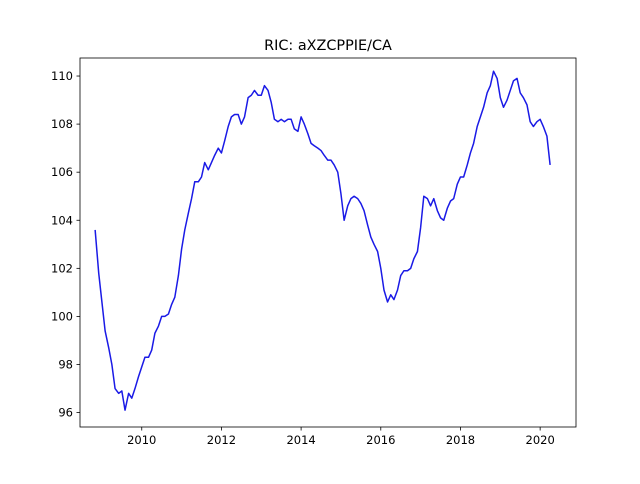 The image size is (640, 484). What do you see at coordinates (62, 316) in the screenshot?
I see `y-tick-label: 100` at bounding box center [62, 316].